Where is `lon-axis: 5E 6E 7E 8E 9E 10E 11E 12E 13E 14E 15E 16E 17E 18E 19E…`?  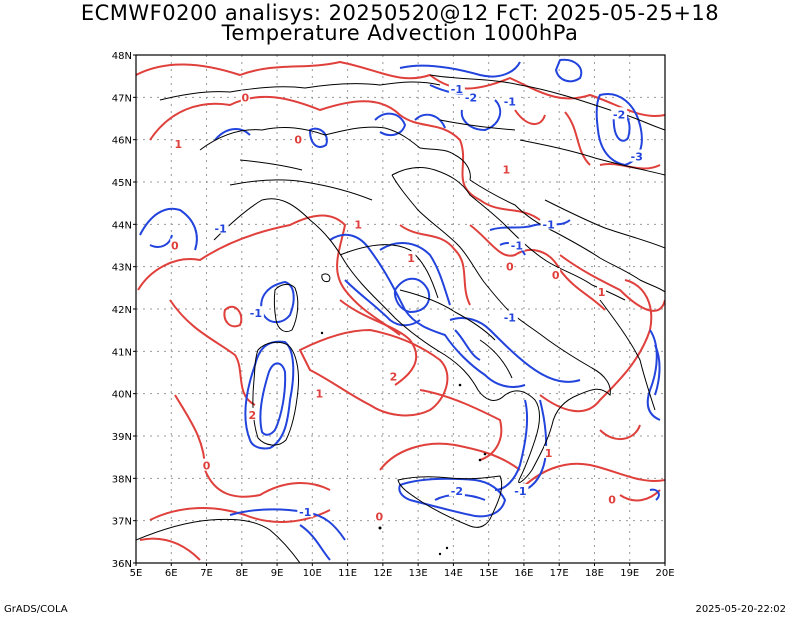 lon-axis: 5E 6E 7E 8E 9E 10E 11E 12E 13E 14E 15E 16E 17E 18E 19E… is located at coordinates (402, 571).